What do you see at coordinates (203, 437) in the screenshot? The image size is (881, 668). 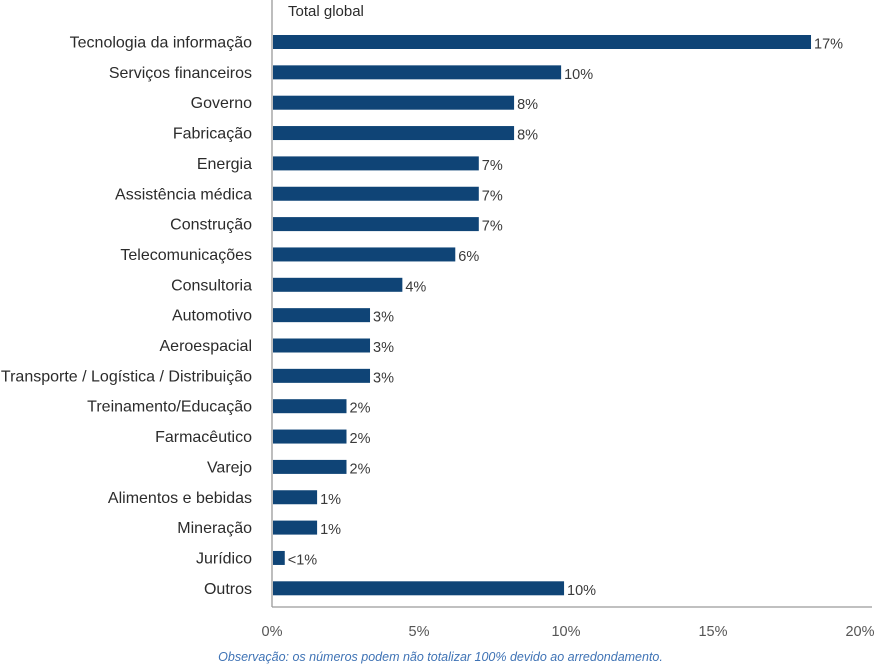 I see `category-label: Farmacêutico` at bounding box center [203, 437].